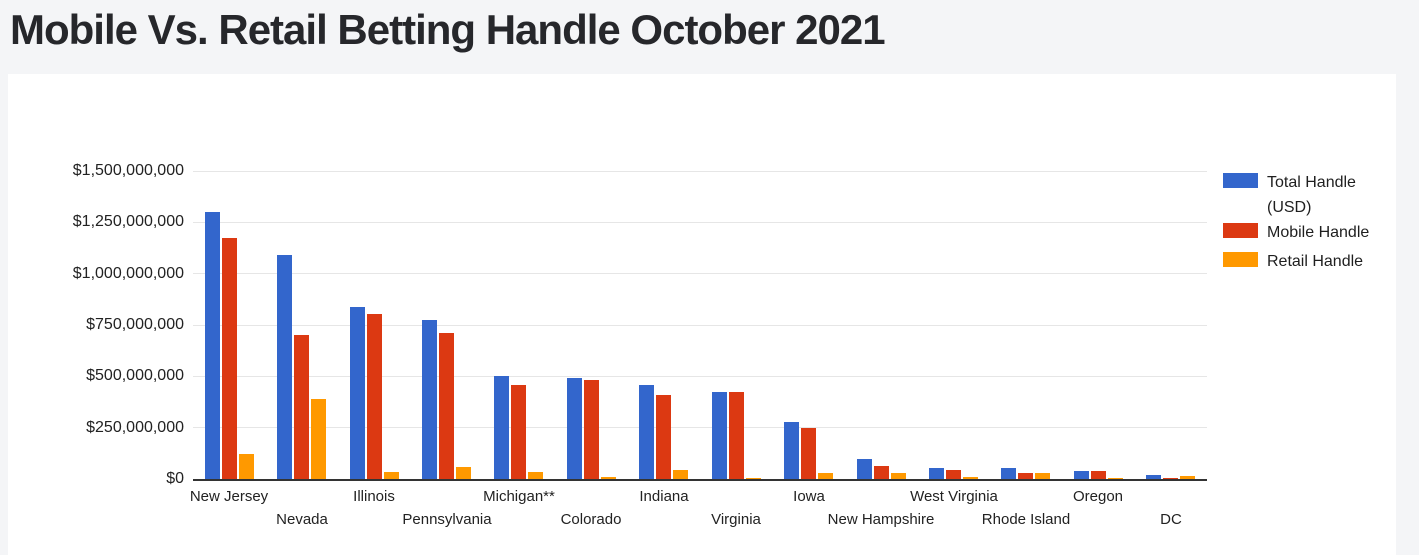 The image size is (1419, 555). I want to click on y-axis-tick-label: $1,000,000,000, so click(128, 273).